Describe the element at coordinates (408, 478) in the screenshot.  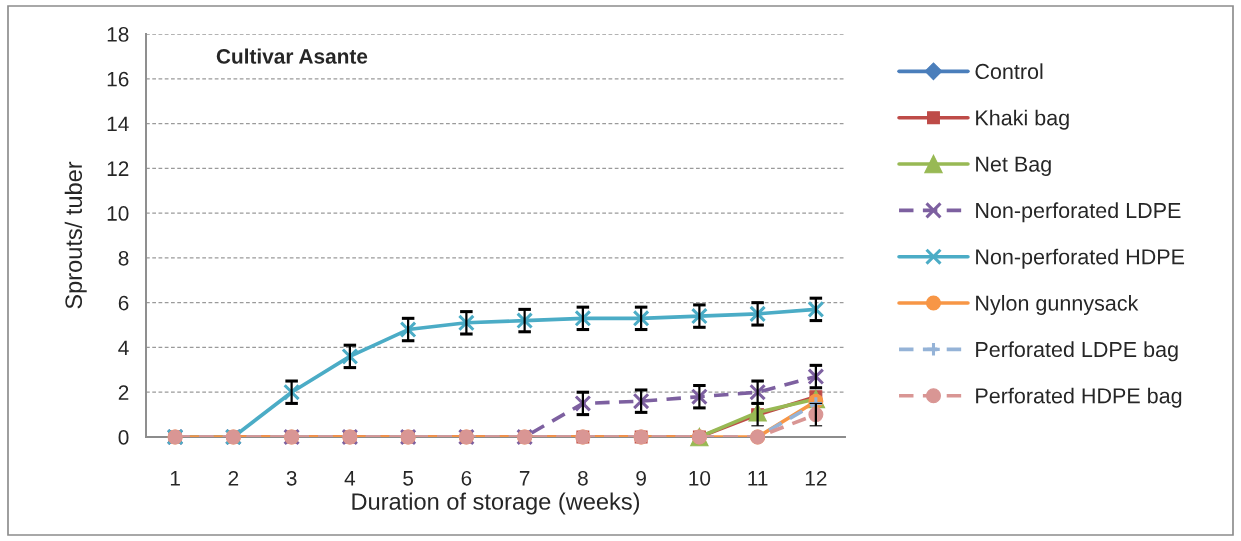
I see `x-tick-label: 5` at that location.